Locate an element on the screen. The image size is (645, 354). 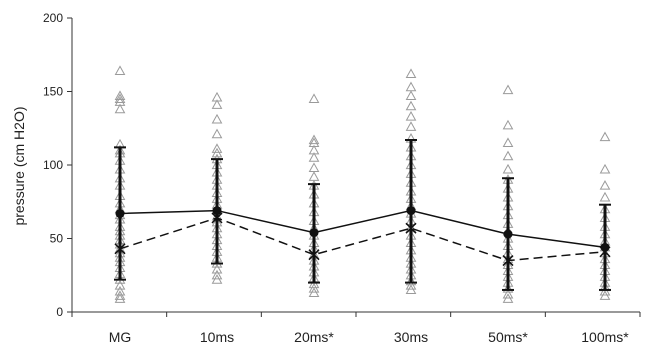
series-lines is located at coordinates (362, 235).